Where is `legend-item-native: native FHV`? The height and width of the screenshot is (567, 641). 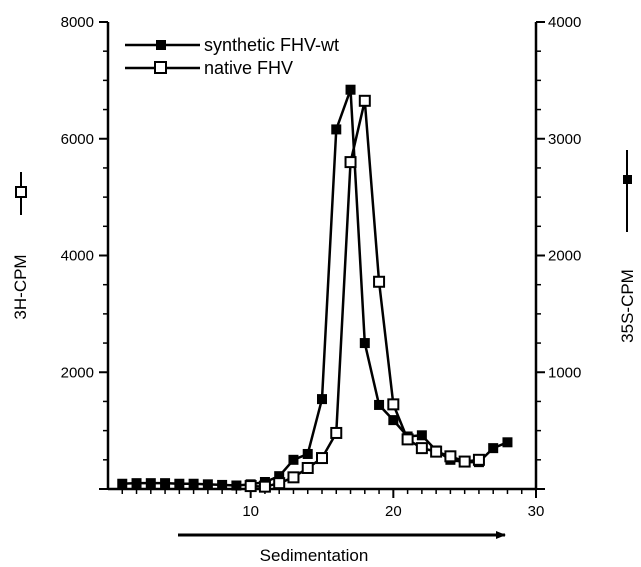 legend-item-native: native FHV is located at coordinates (209, 68).